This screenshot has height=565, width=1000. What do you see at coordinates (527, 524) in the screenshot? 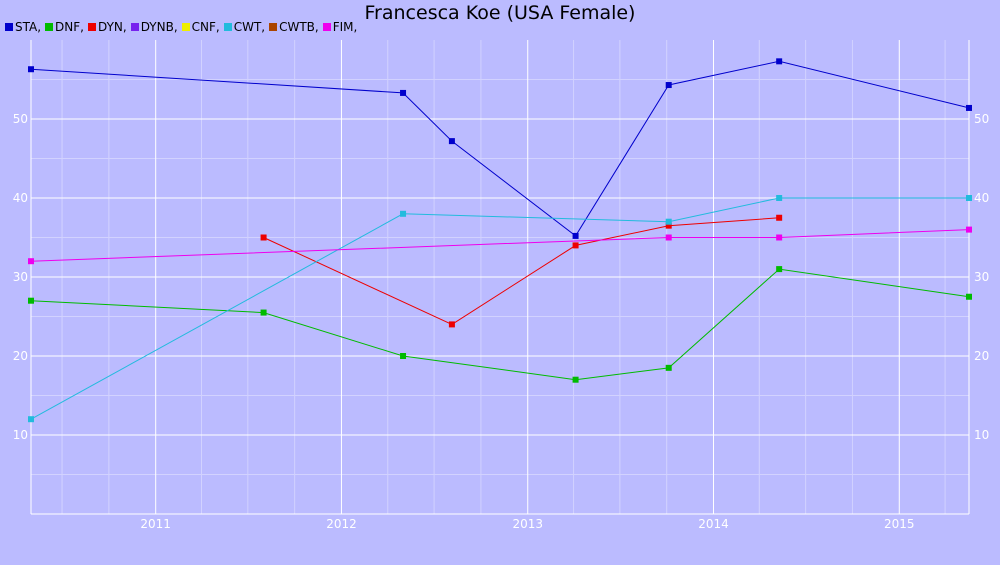
I see `x-tick-label: 2013` at bounding box center [527, 524].